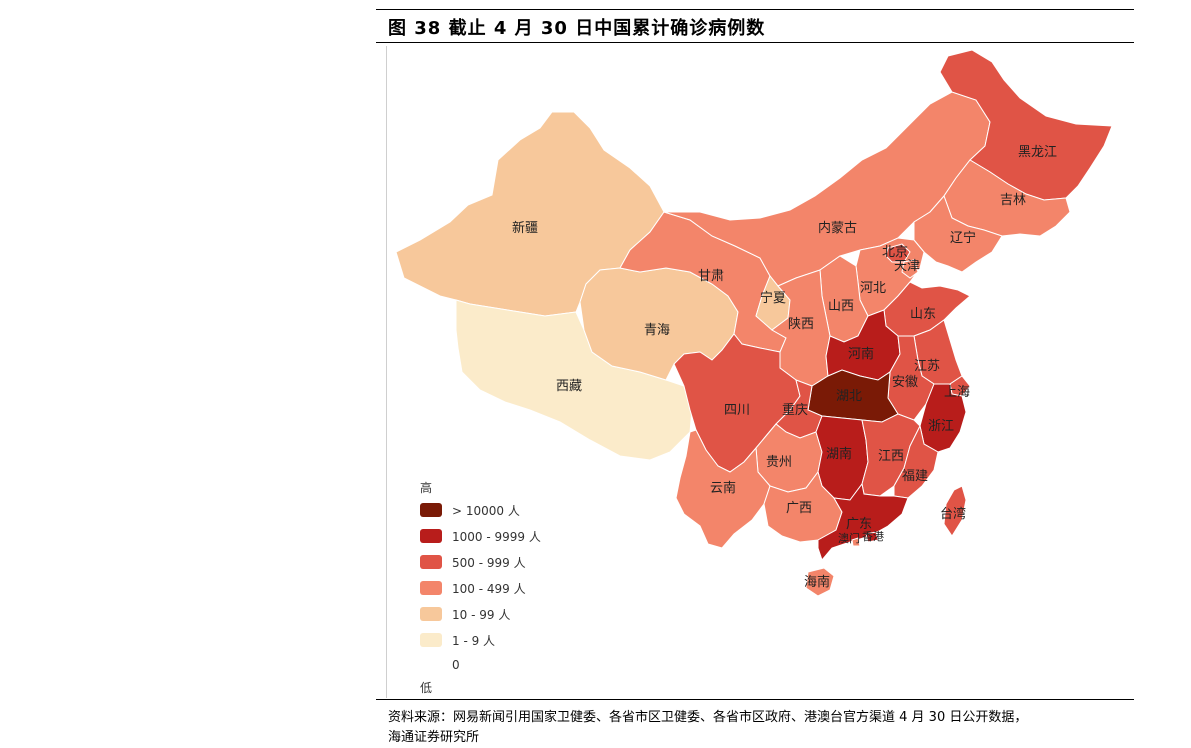 The height and width of the screenshot is (748, 1191). Describe the element at coordinates (837, 228) in the screenshot. I see `label-neimenggu: 内蒙古` at that location.